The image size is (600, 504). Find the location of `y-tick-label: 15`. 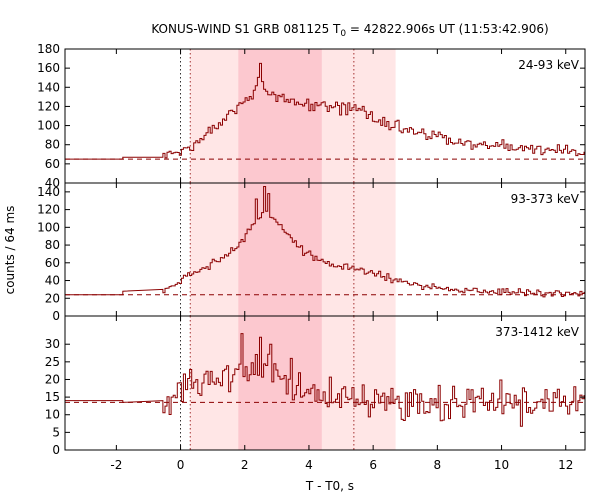

y-tick-label: 15 is located at coordinates (52, 397).